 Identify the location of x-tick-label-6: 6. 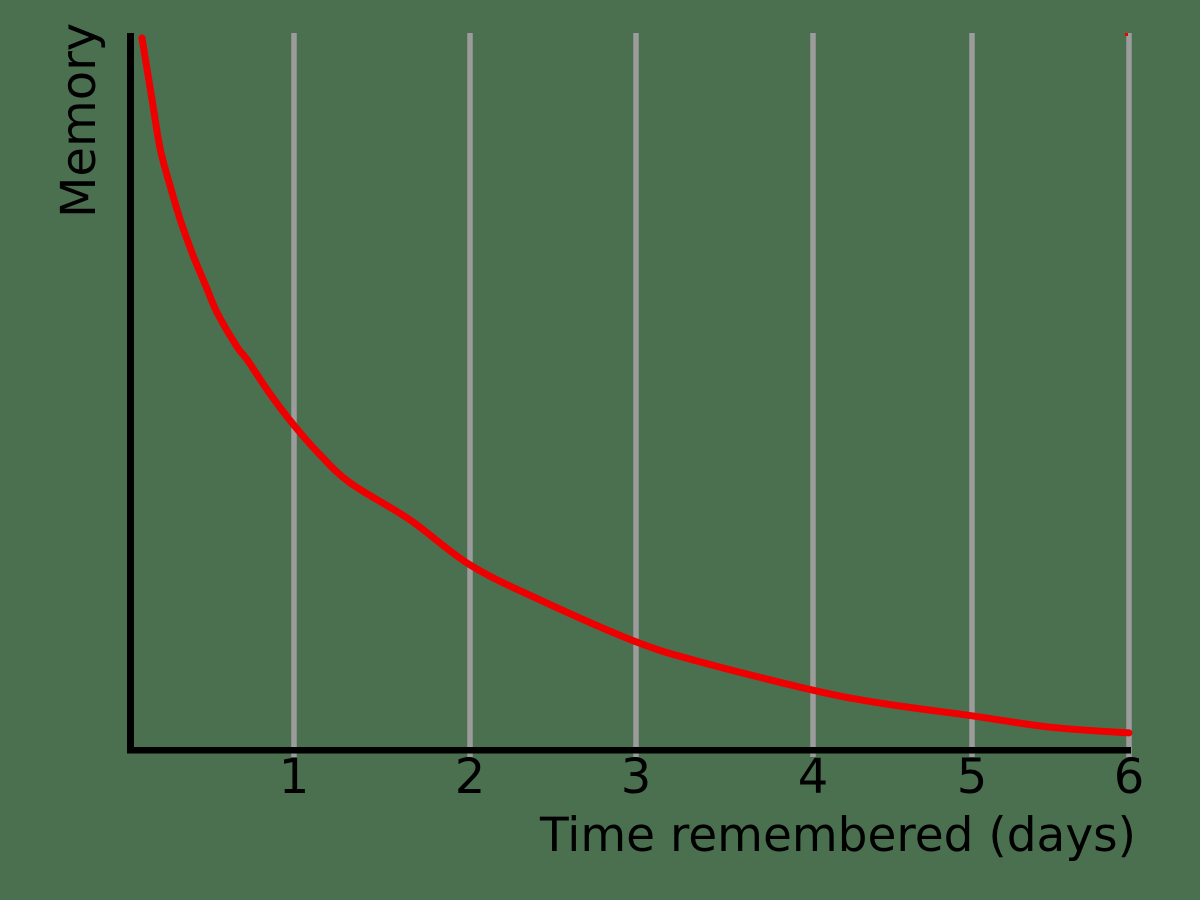
(1129, 777).